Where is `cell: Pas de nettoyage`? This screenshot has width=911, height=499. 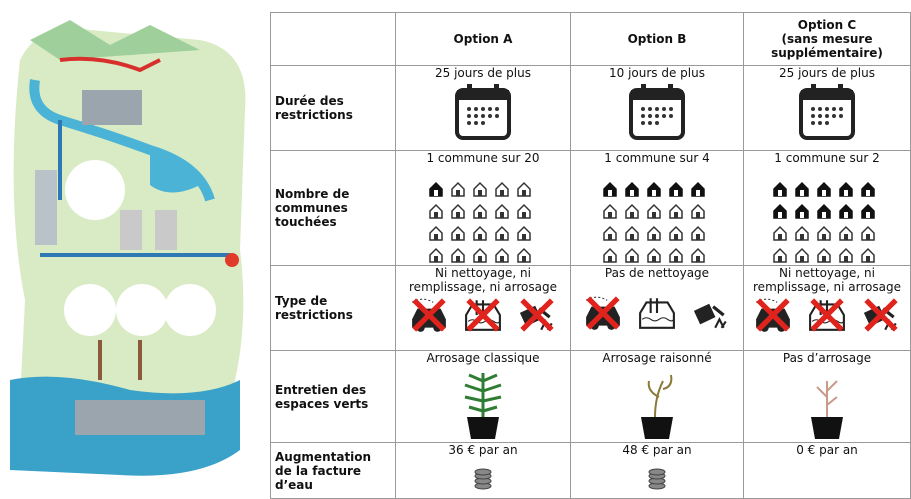 cell: Pas de nettoyage is located at coordinates (657, 308).